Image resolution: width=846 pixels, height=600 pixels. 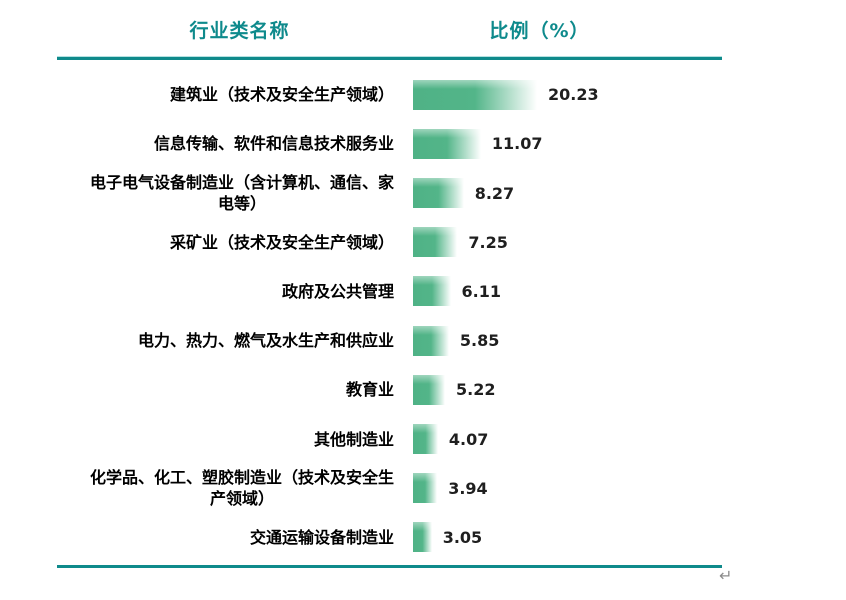 I want to click on category-label-text: 化学品、化工、塑胶制造业（技术及安全生 产领域）, so click(x=241, y=488).